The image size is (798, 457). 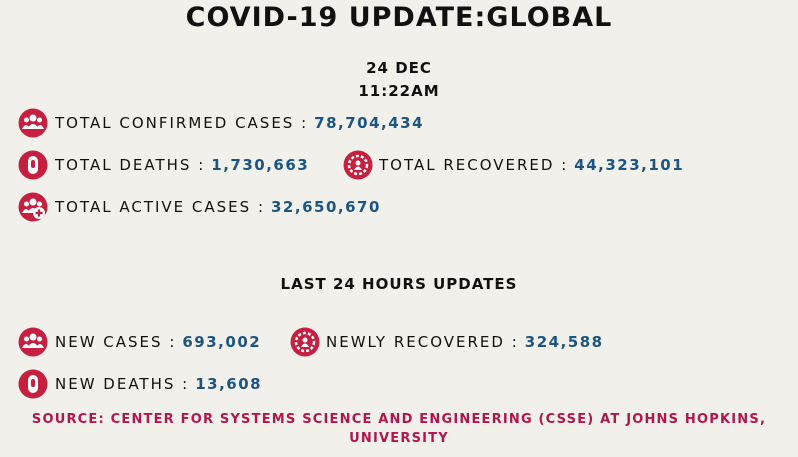 I want to click on deaths-icon, so click(x=33, y=165).